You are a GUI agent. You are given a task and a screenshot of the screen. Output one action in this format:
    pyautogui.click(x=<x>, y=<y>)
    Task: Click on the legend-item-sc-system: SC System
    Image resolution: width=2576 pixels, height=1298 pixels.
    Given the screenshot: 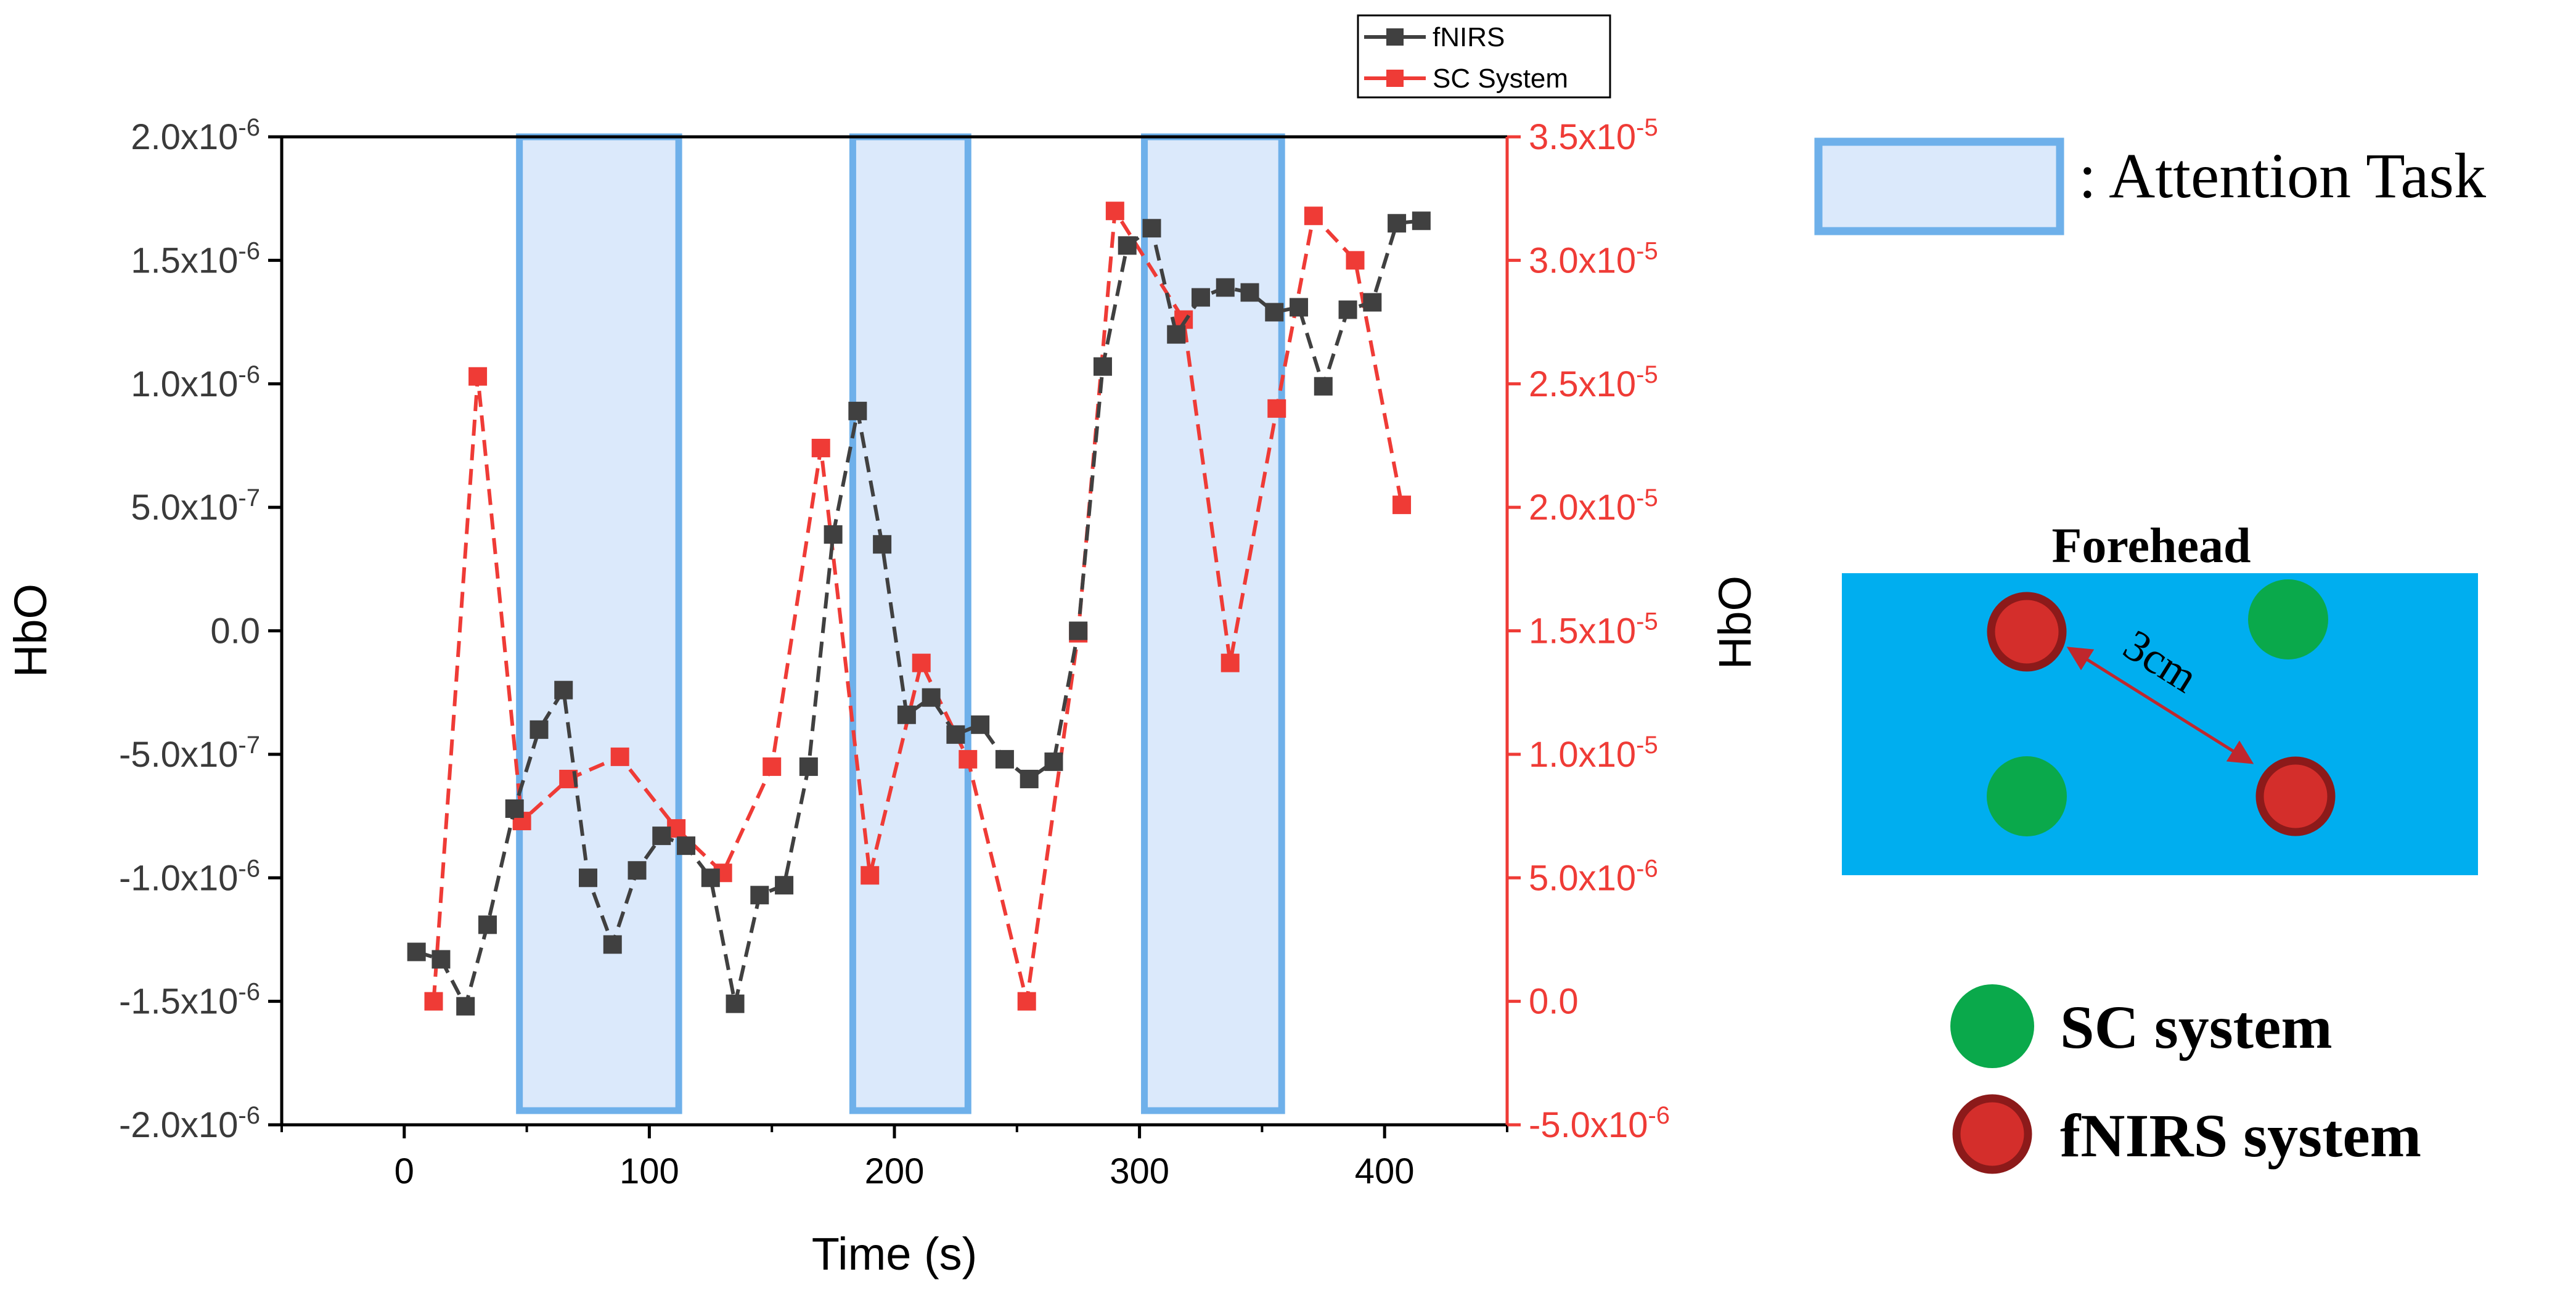 What is the action you would take?
    pyautogui.click(x=1466, y=79)
    